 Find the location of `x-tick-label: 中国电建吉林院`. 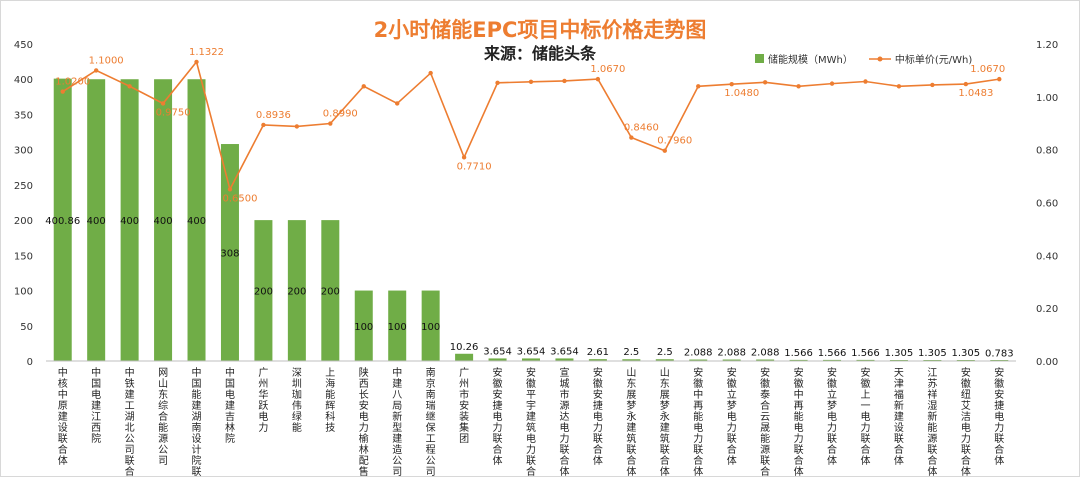

x-tick-label: 中国电建吉林院 is located at coordinates (230, 405).